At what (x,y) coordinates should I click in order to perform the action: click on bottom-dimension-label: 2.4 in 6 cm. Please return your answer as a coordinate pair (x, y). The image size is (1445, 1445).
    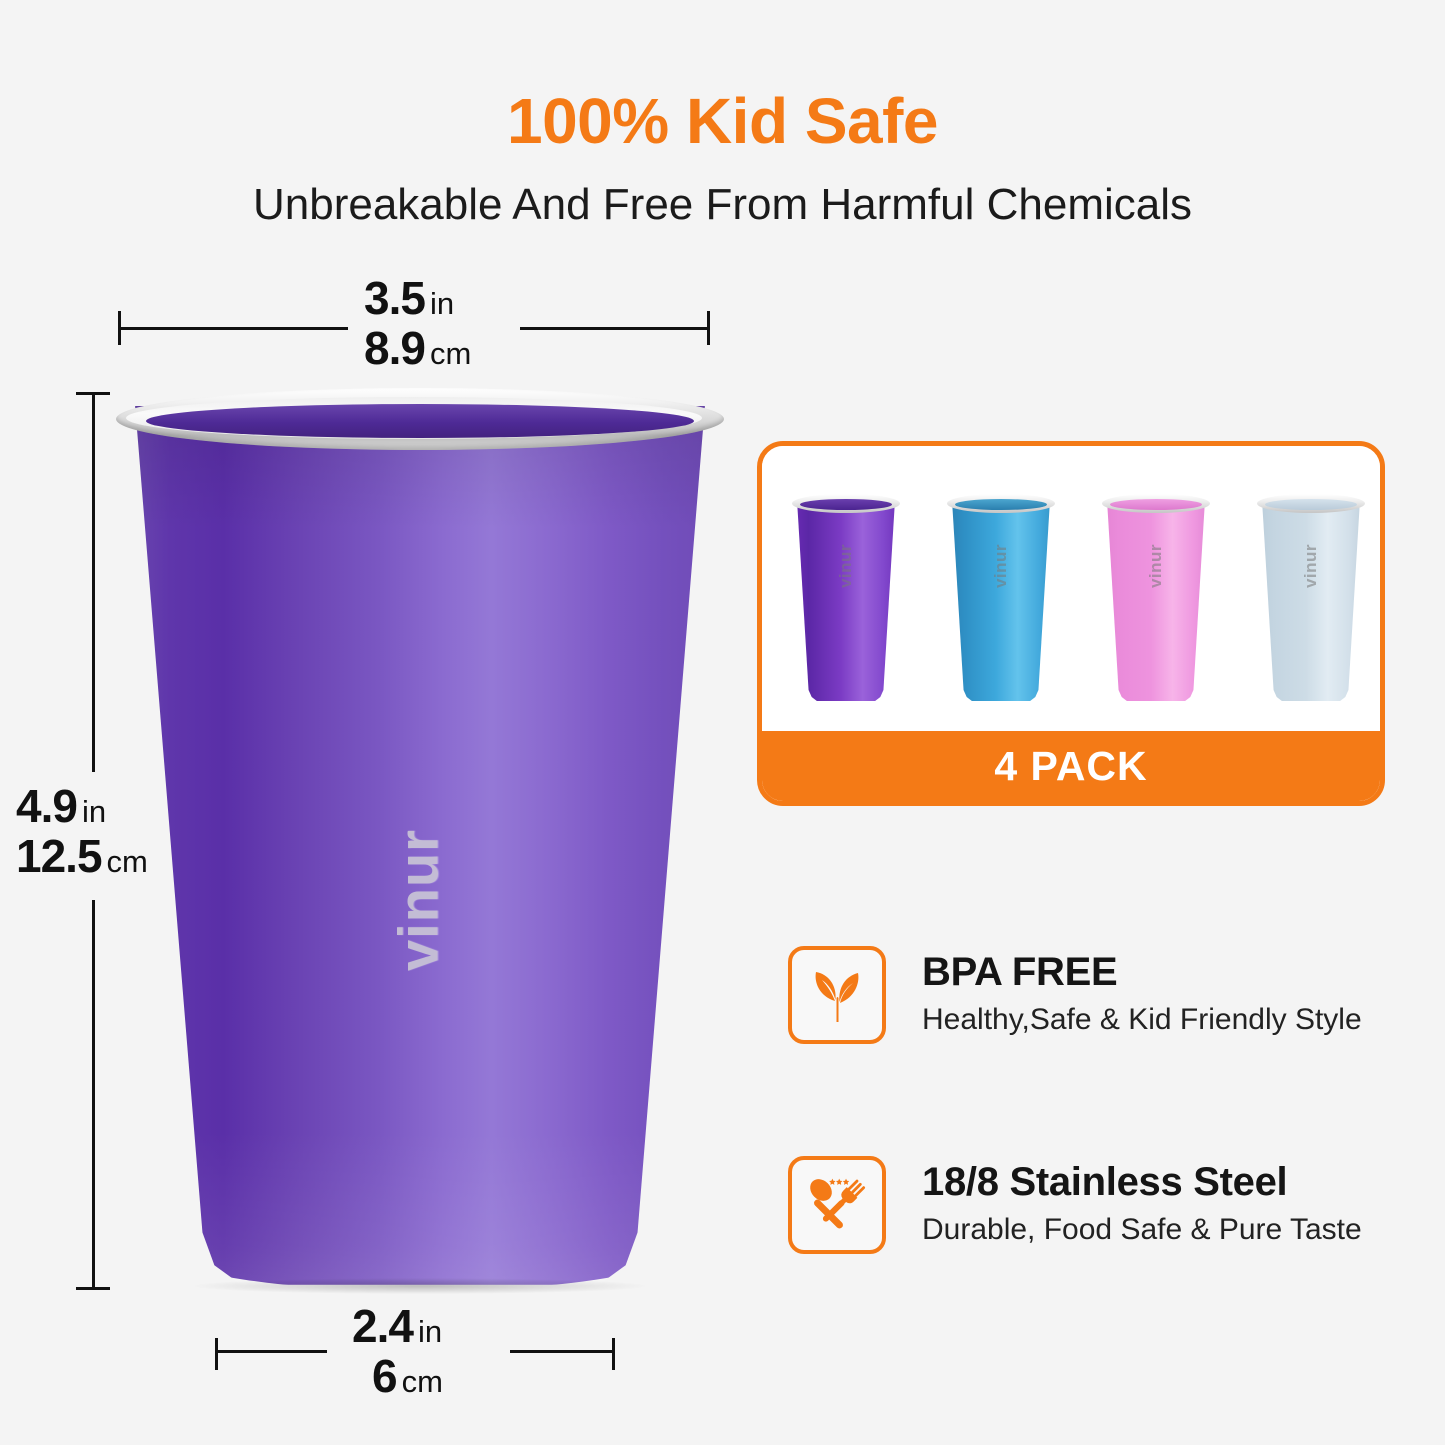
    Looking at the image, I should click on (397, 1351).